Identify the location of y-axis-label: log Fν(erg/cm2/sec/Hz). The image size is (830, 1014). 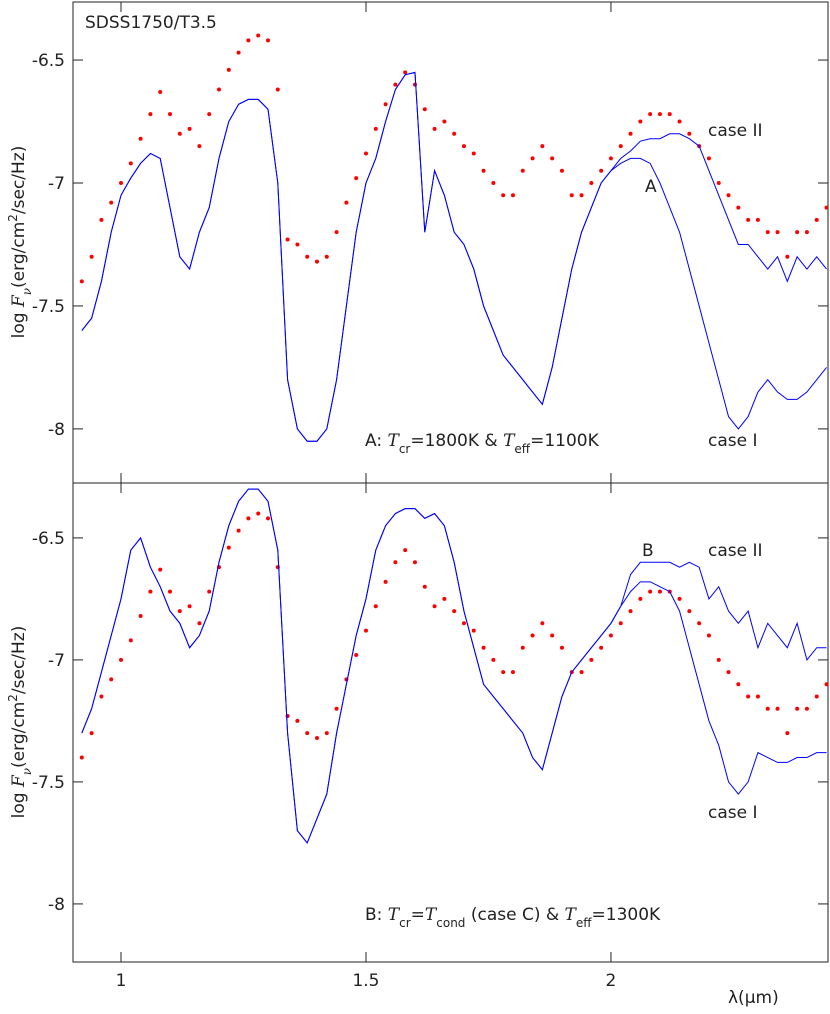
(20, 242).